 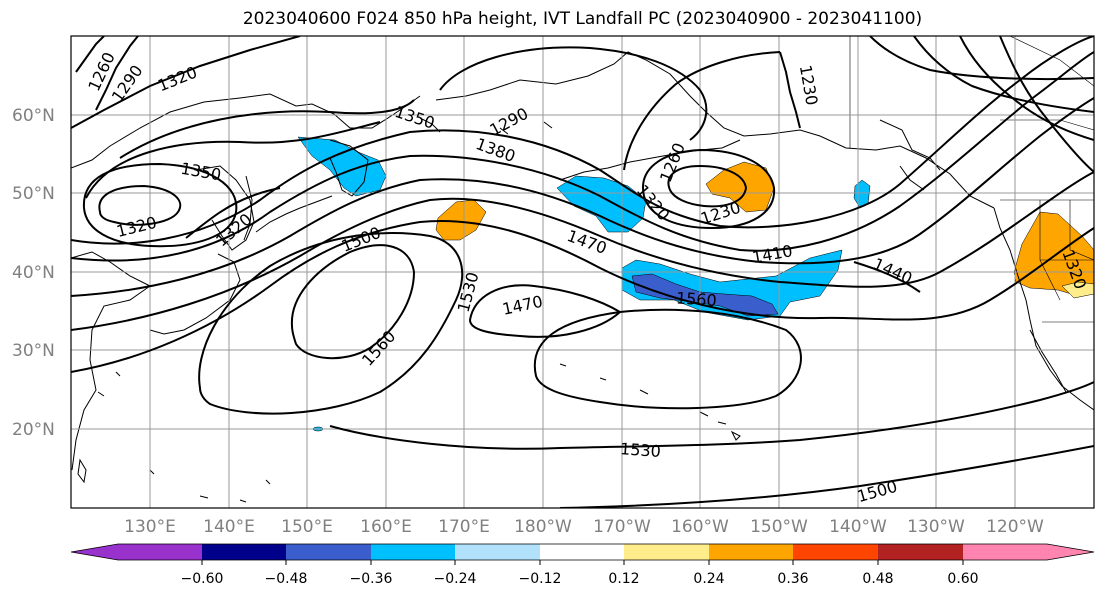 I want to click on contour-label: 1530, so click(x=641, y=450).